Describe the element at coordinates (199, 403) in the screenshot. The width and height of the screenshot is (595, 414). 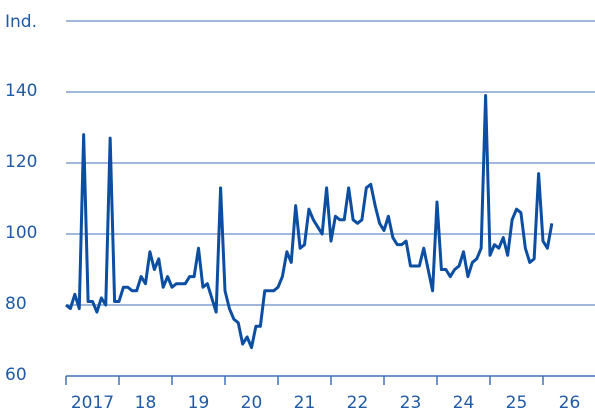
I see `x-tick-label: 19` at that location.